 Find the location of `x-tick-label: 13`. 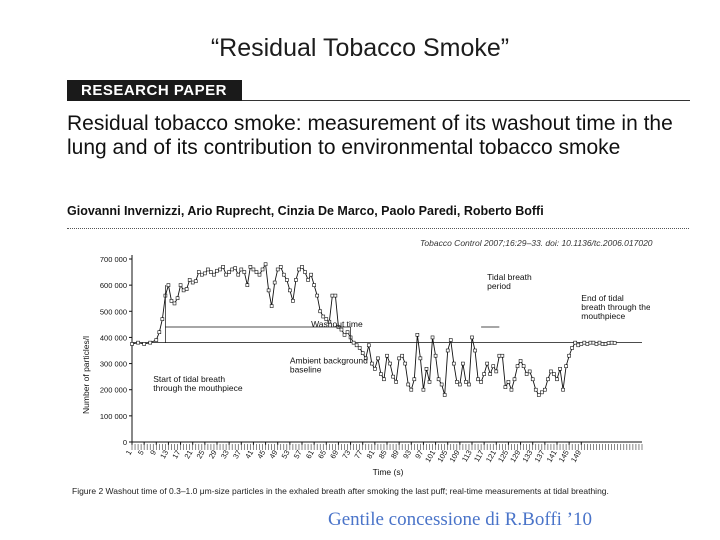

x-tick-label: 13 is located at coordinates (164, 455).